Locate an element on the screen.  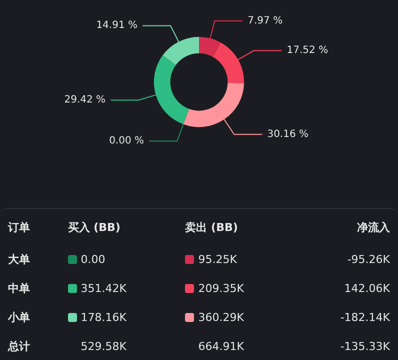
data-label: 30.16 % is located at coordinates (288, 134).